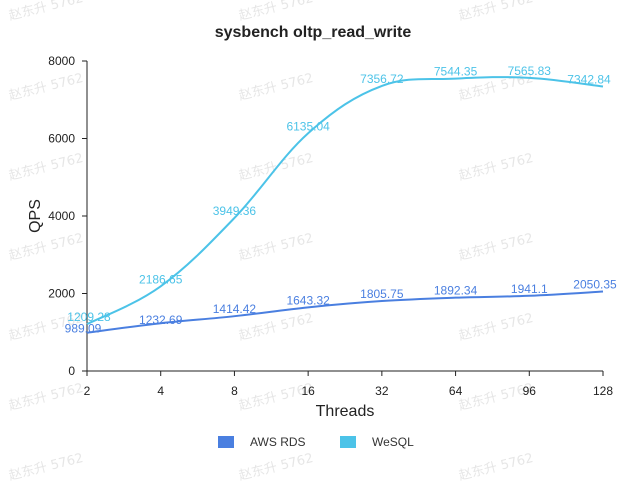 This screenshot has height=483, width=627. I want to click on data-label: 1209.28, so click(89, 317).